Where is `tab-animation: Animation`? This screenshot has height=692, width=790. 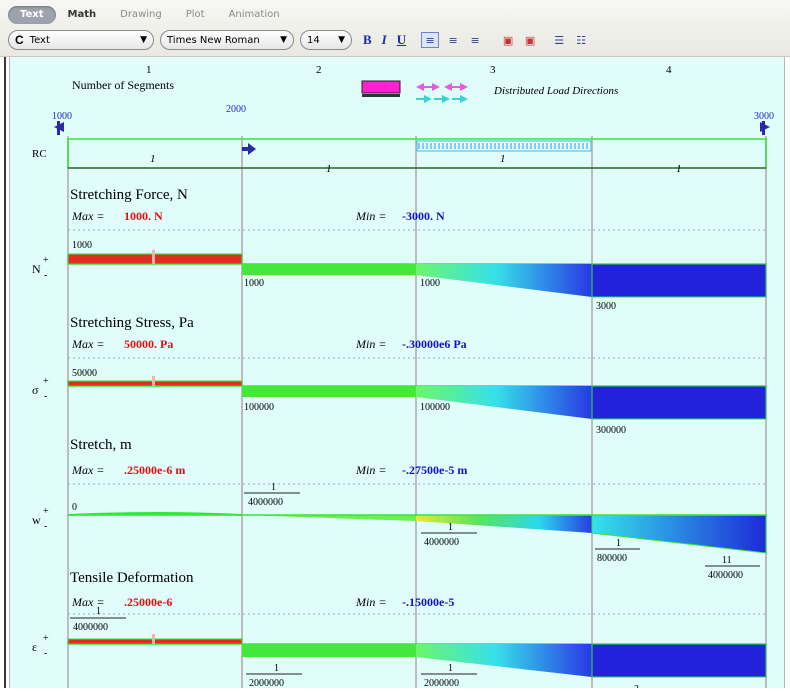
tab-animation: Animation is located at coordinates (254, 14).